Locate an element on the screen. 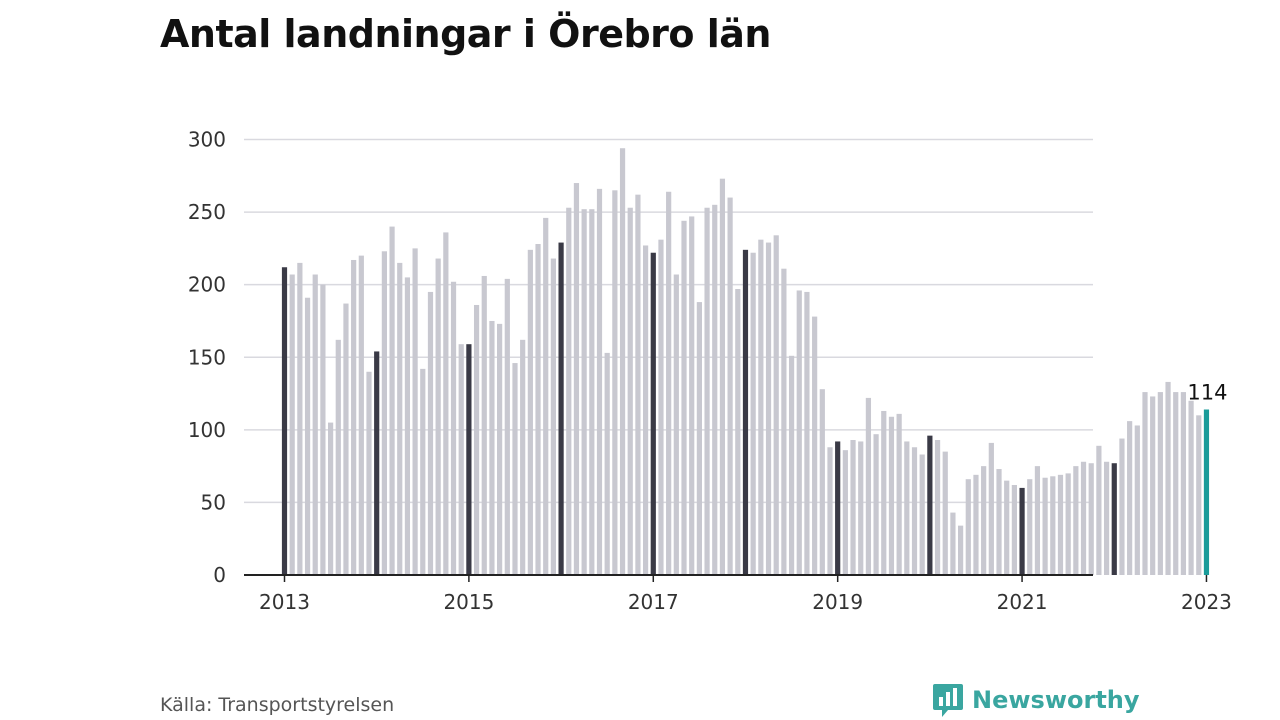 This screenshot has height=720, width=1280. x-tick-label: 2023 is located at coordinates (1206, 602).